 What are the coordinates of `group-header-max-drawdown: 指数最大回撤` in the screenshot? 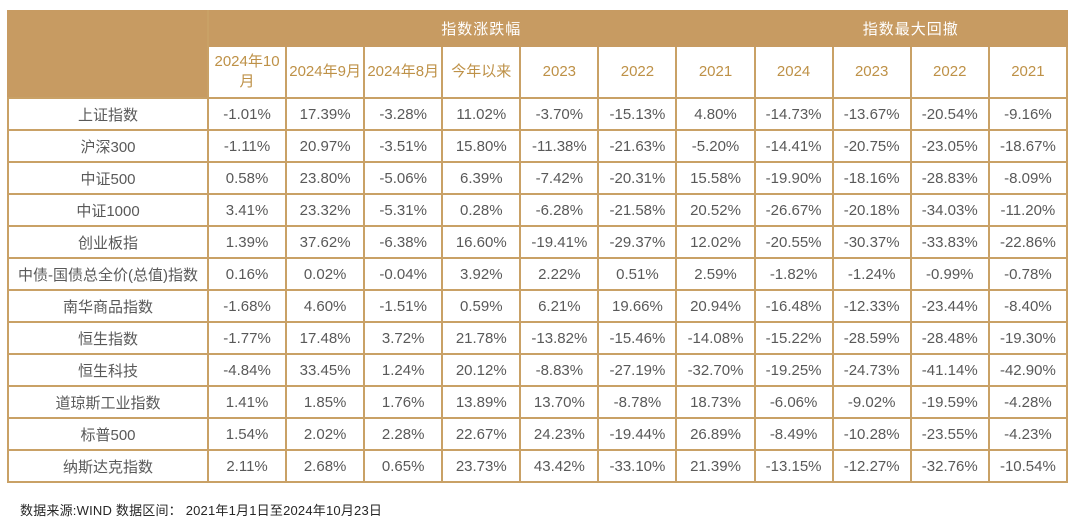 It's located at (911, 28).